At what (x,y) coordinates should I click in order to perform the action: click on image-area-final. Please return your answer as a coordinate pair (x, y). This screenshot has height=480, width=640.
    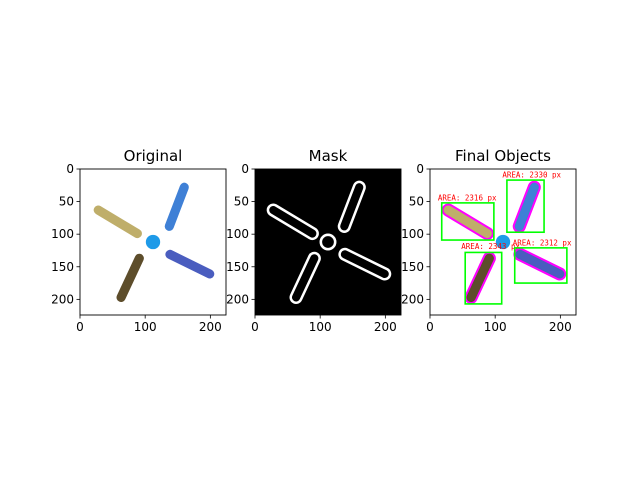
    Looking at the image, I should click on (504, 242).